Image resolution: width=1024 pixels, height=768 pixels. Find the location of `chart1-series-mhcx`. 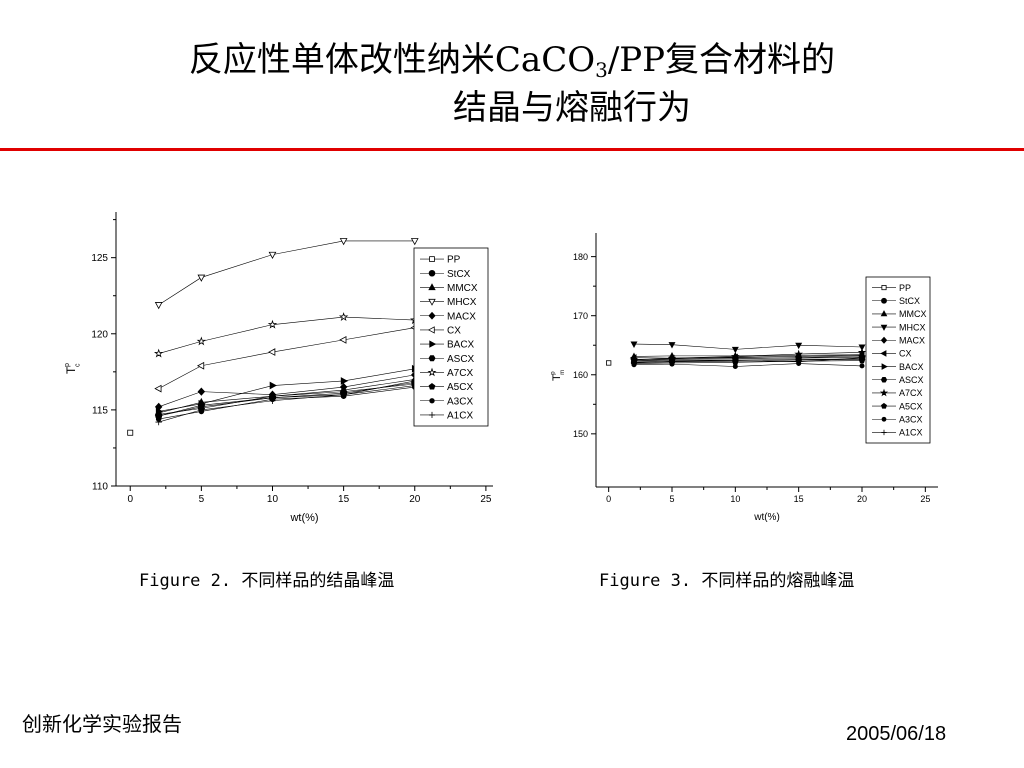

chart1-series-mhcx is located at coordinates (286, 274).